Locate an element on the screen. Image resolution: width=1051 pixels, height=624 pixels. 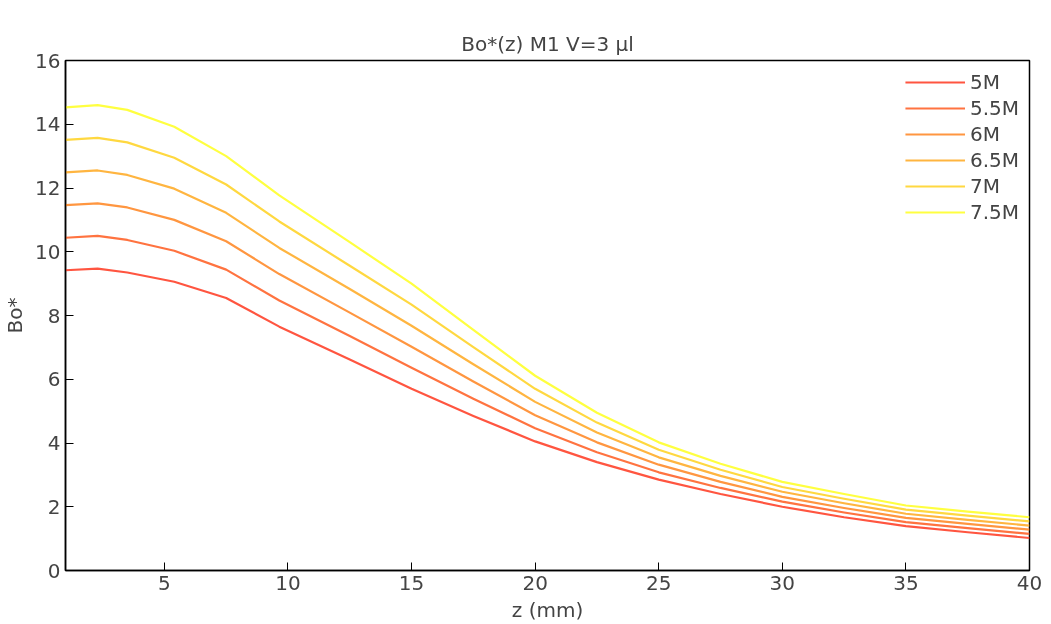
x-tick-label: 5 is located at coordinates (164, 582).